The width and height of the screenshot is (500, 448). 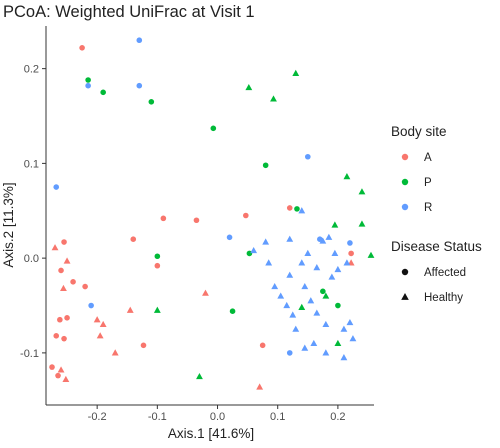 What do you see at coordinates (211, 433) in the screenshot?
I see `x-axis-label: Axis.1 [41.6%]` at bounding box center [211, 433].